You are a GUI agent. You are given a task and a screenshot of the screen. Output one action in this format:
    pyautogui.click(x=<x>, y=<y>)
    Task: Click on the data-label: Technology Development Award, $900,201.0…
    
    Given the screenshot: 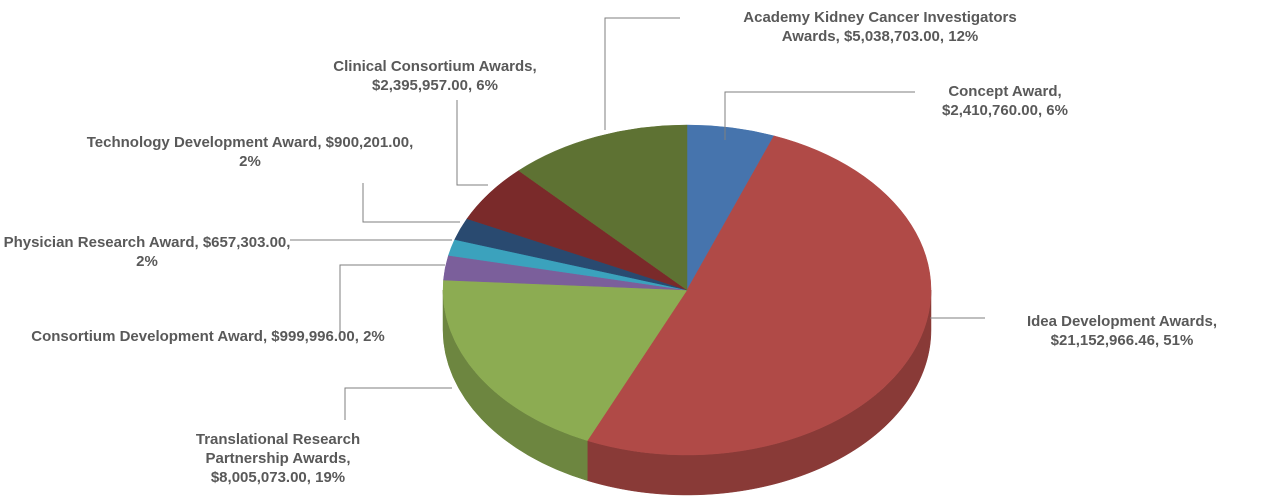 What is the action you would take?
    pyautogui.click(x=250, y=152)
    